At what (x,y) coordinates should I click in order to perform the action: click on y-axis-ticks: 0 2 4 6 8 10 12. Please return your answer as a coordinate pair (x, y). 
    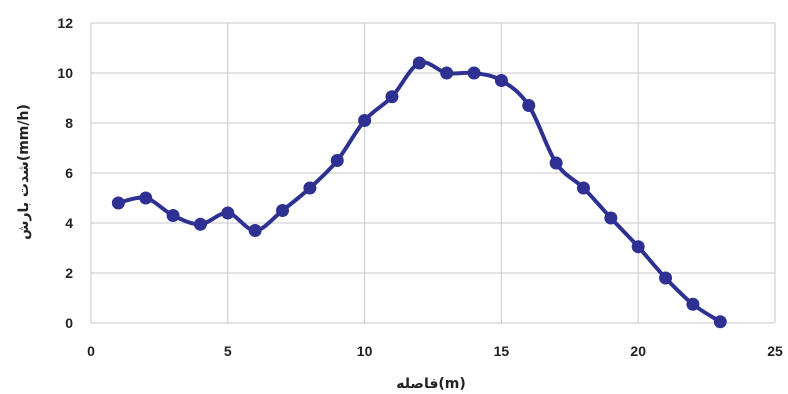
    Looking at the image, I should click on (65, 173).